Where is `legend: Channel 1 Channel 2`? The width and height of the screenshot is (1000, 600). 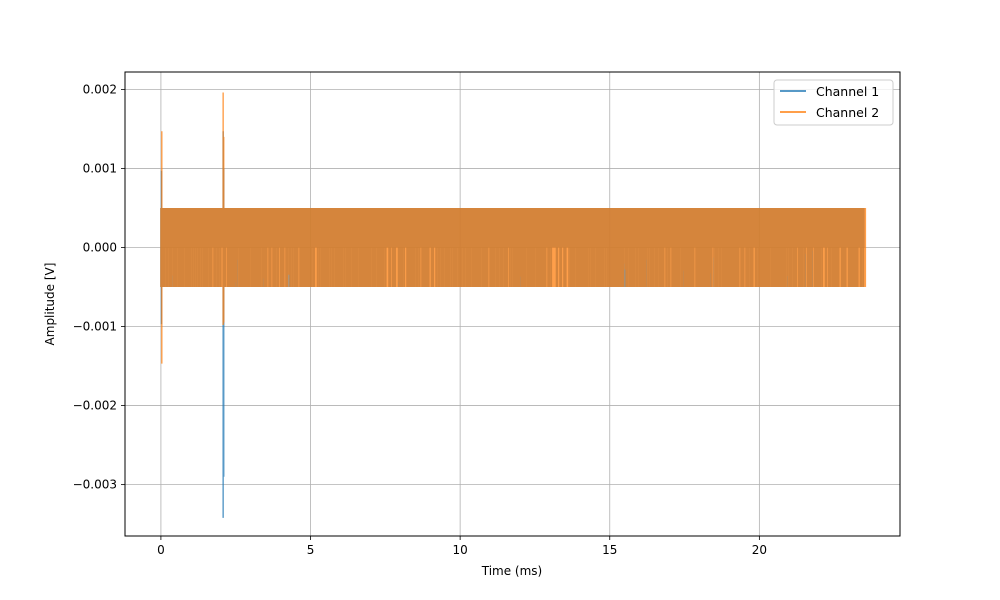 legend: Channel 1 Channel 2 is located at coordinates (833, 102).